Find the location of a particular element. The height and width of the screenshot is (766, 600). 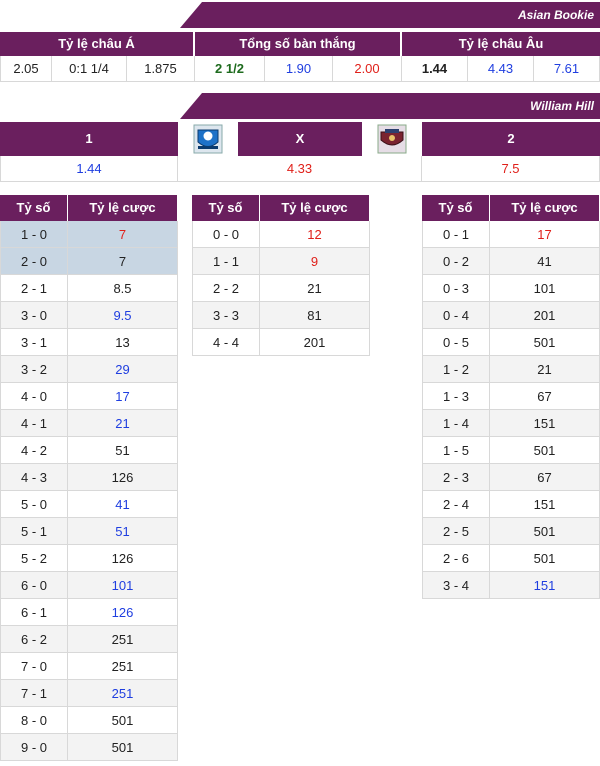

home-team-logo is located at coordinates (208, 139).